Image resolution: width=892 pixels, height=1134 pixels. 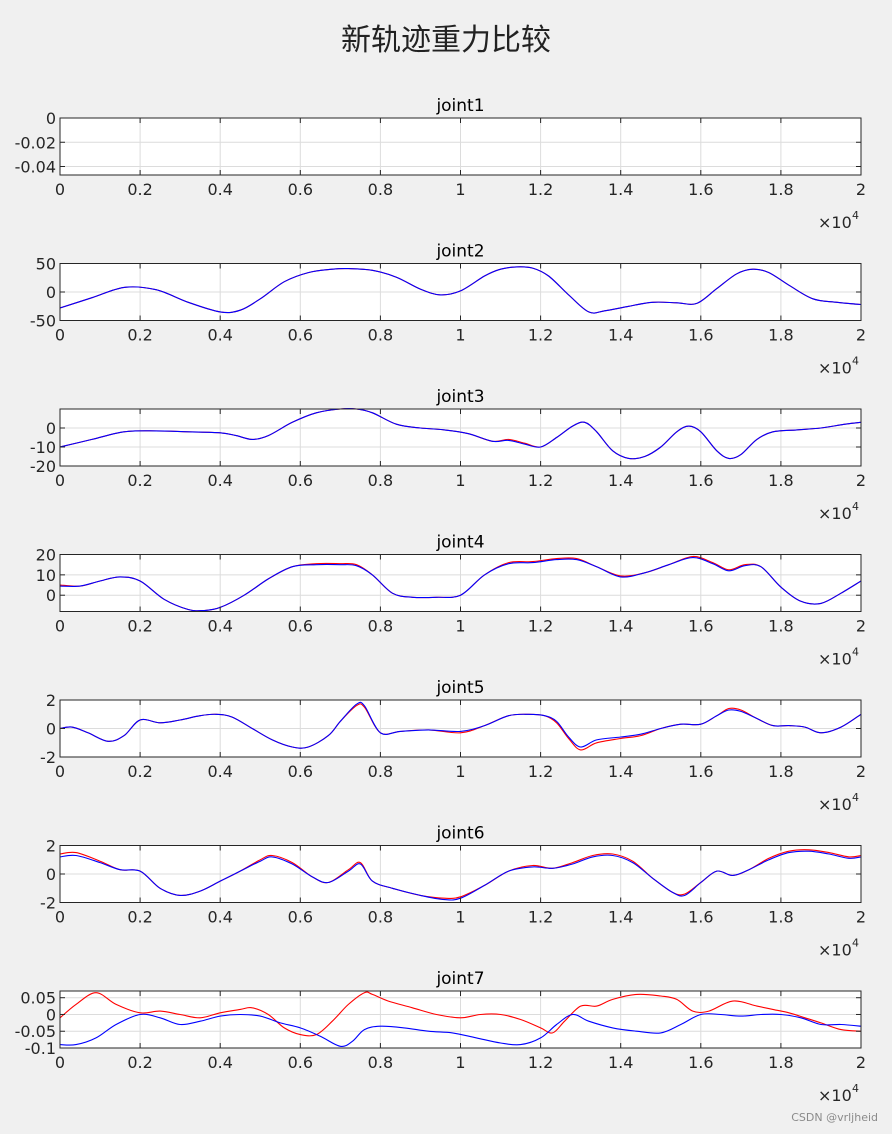 What do you see at coordinates (46, 555) in the screenshot?
I see `y-tick-label: 20` at bounding box center [46, 555].